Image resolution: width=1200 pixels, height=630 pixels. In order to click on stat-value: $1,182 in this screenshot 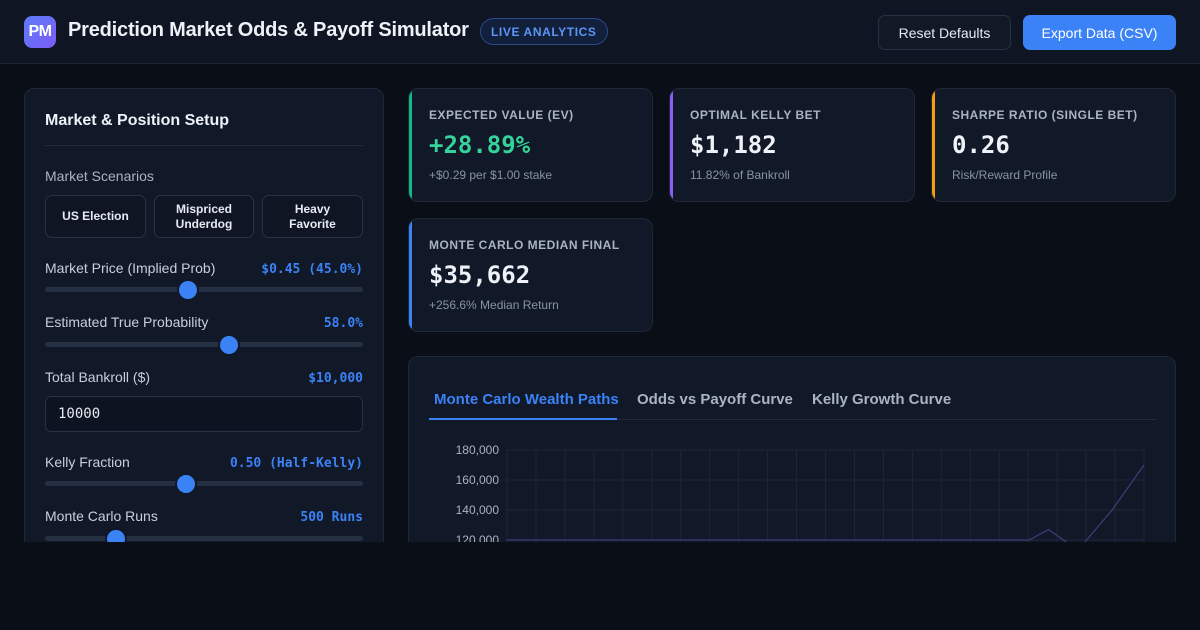, I will do `click(733, 145)`.